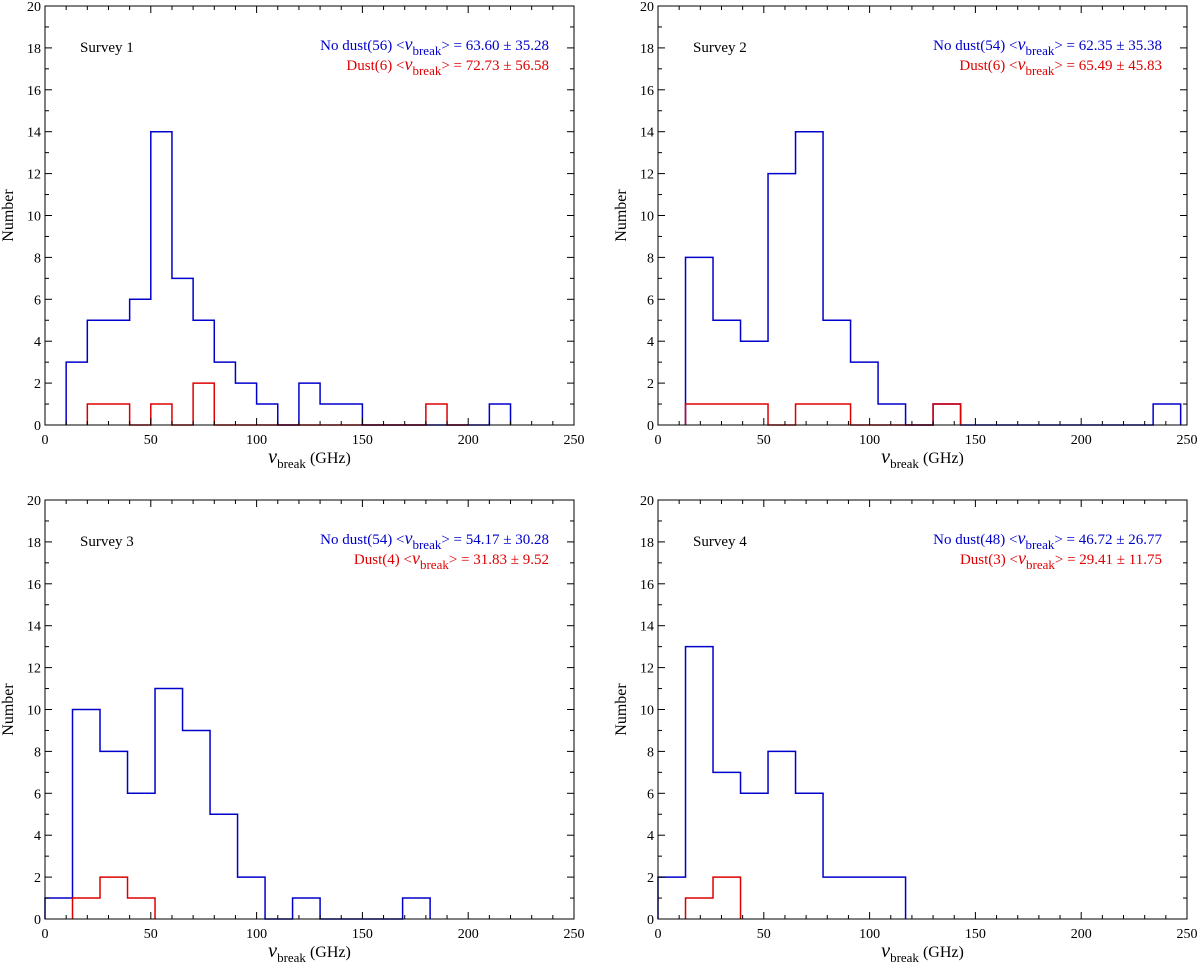 The image size is (1200, 968). What do you see at coordinates (107, 48) in the screenshot?
I see `panel-title: Survey 1` at bounding box center [107, 48].